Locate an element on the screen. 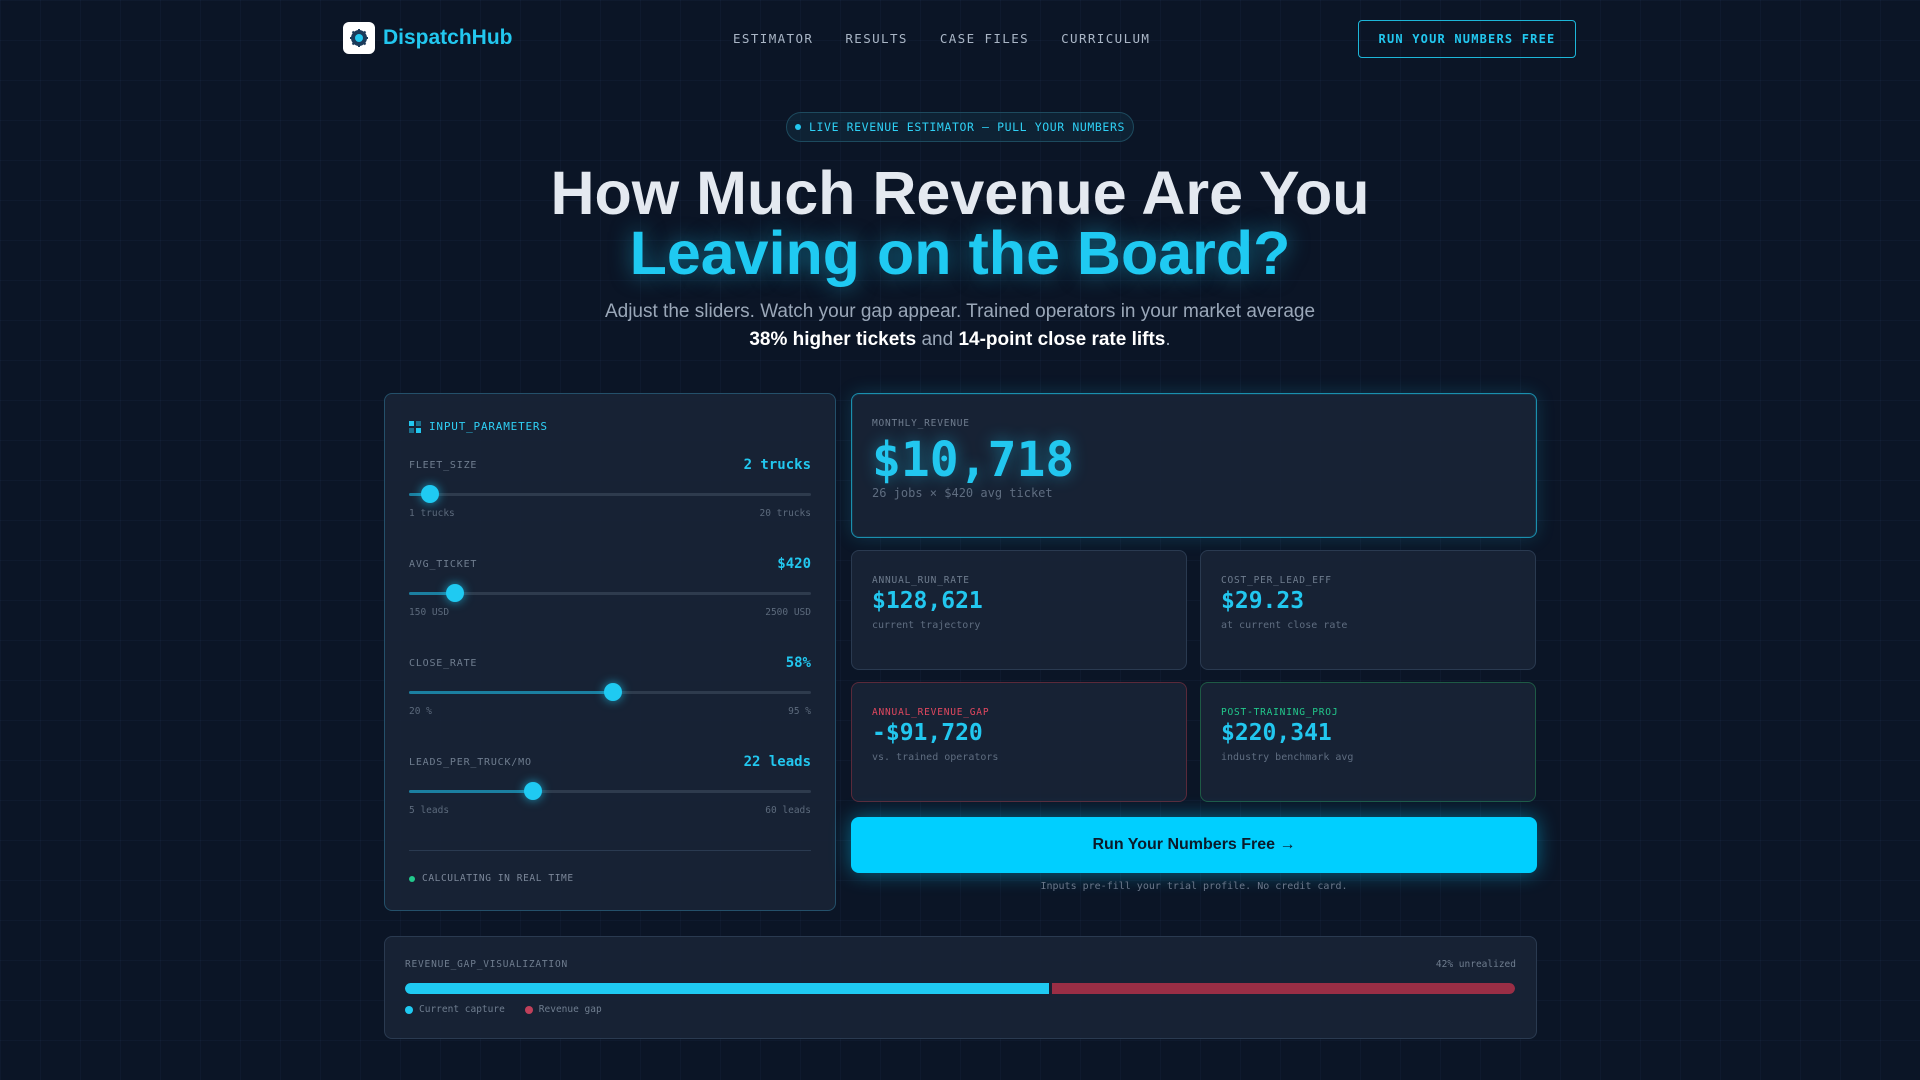 The height and width of the screenshot is (1080, 1920). slider-value: 22 leads is located at coordinates (777, 762).